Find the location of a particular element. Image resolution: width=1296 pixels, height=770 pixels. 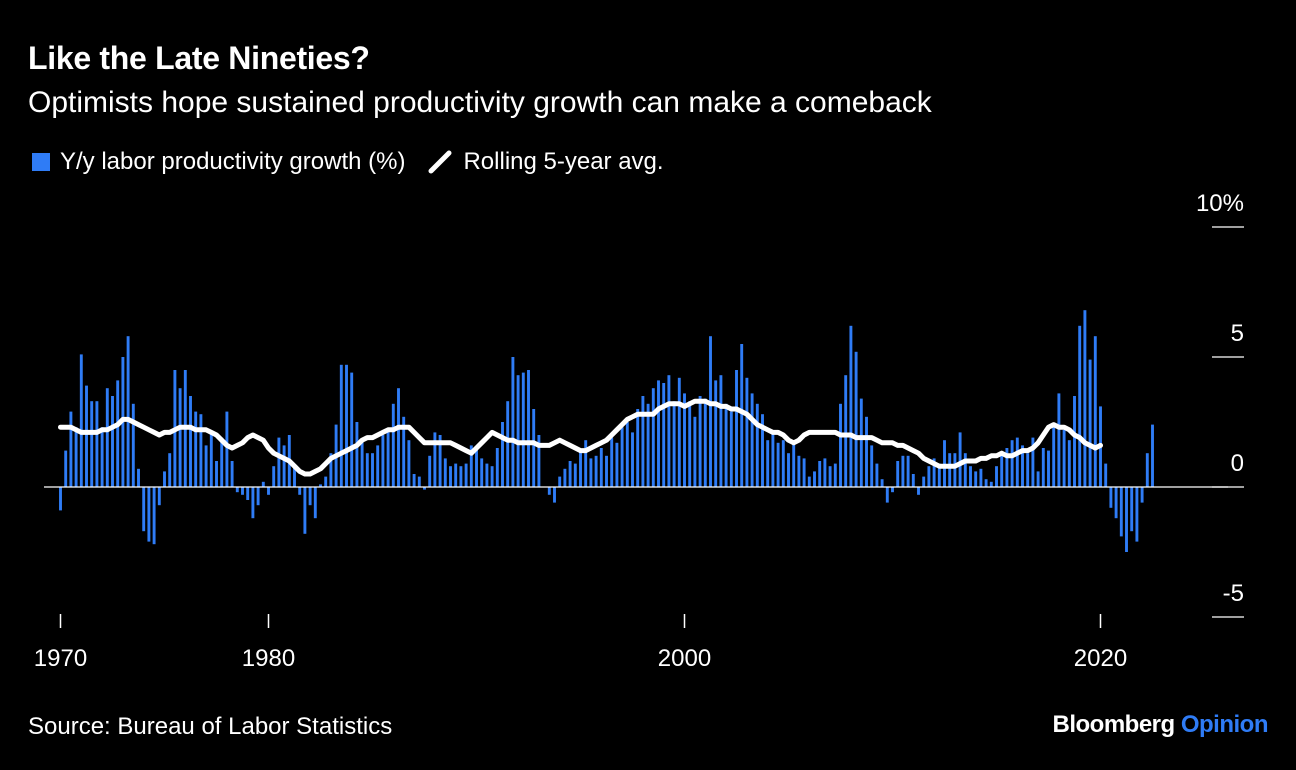

y-tick-label: -5 is located at coordinates (1233, 593).